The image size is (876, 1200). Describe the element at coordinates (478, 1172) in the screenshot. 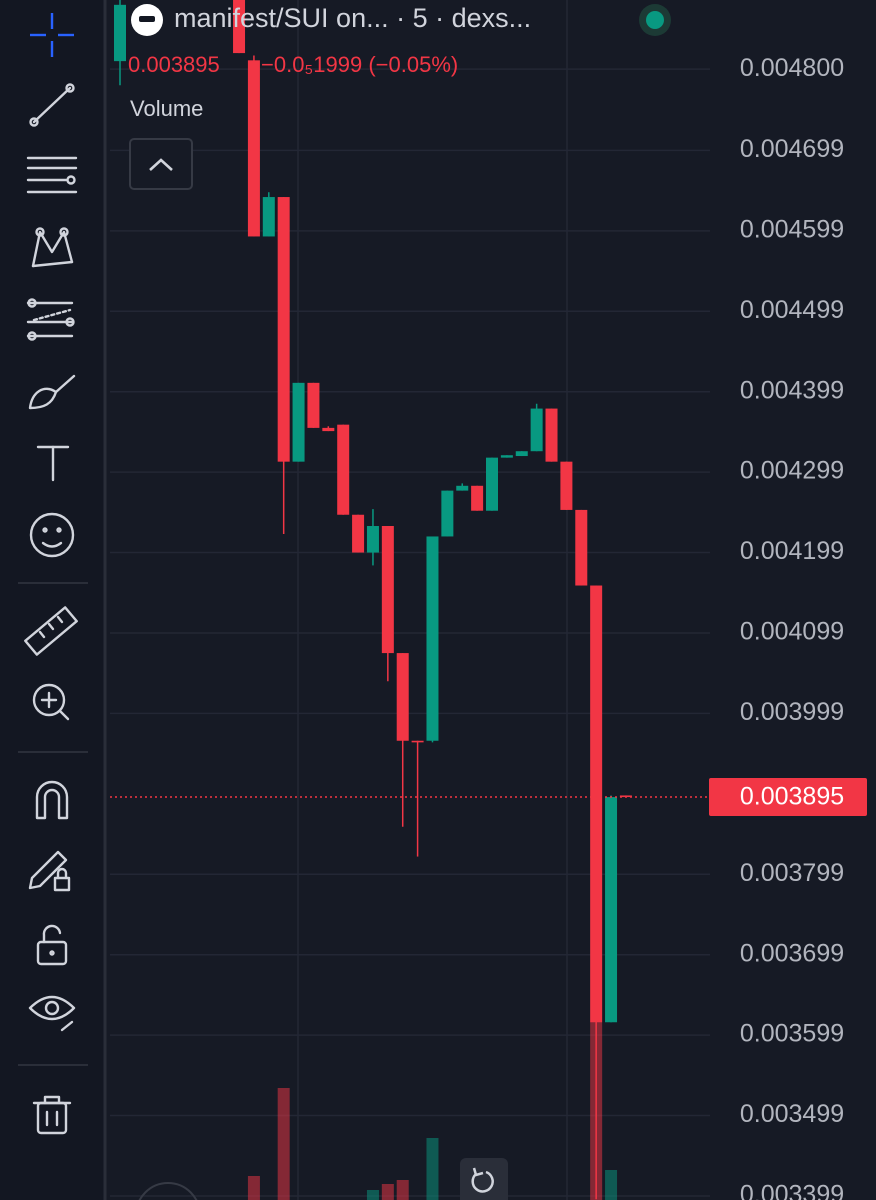

I see `reset-arrow` at that location.